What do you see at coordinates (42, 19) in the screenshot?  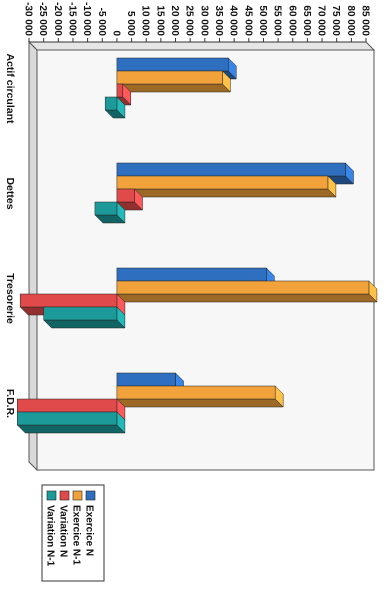 I see `value-tick-label: -25 000` at bounding box center [42, 19].